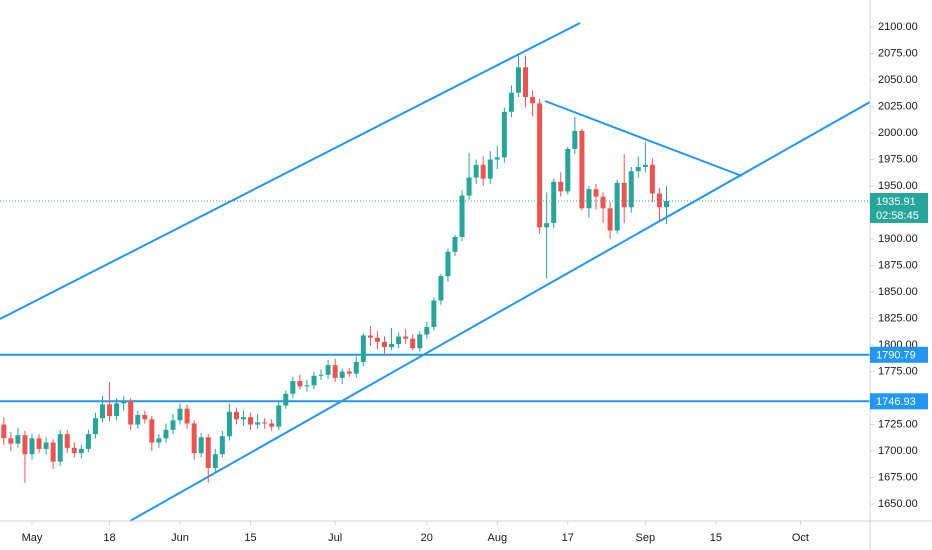 Image resolution: width=932 pixels, height=550 pixels. Describe the element at coordinates (646, 538) in the screenshot. I see `x-tick-label: Sep` at that location.